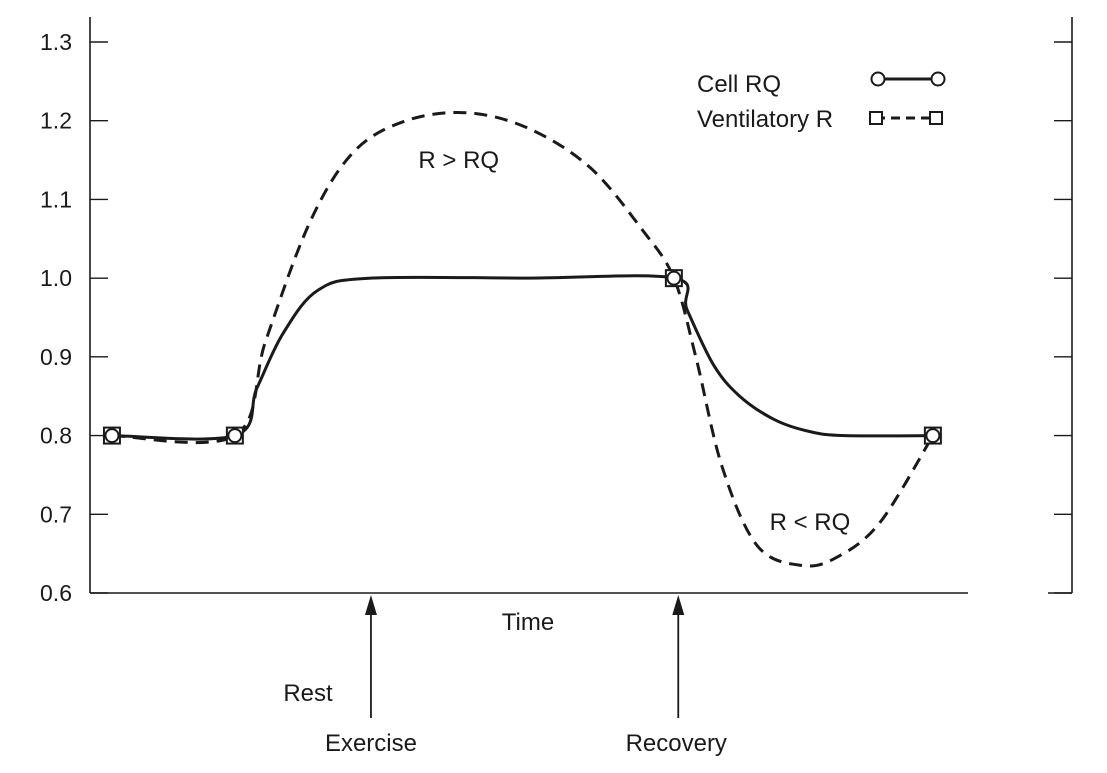 The image size is (1107, 773). Describe the element at coordinates (458, 160) in the screenshot. I see `annotation-label: R > RQ` at that location.